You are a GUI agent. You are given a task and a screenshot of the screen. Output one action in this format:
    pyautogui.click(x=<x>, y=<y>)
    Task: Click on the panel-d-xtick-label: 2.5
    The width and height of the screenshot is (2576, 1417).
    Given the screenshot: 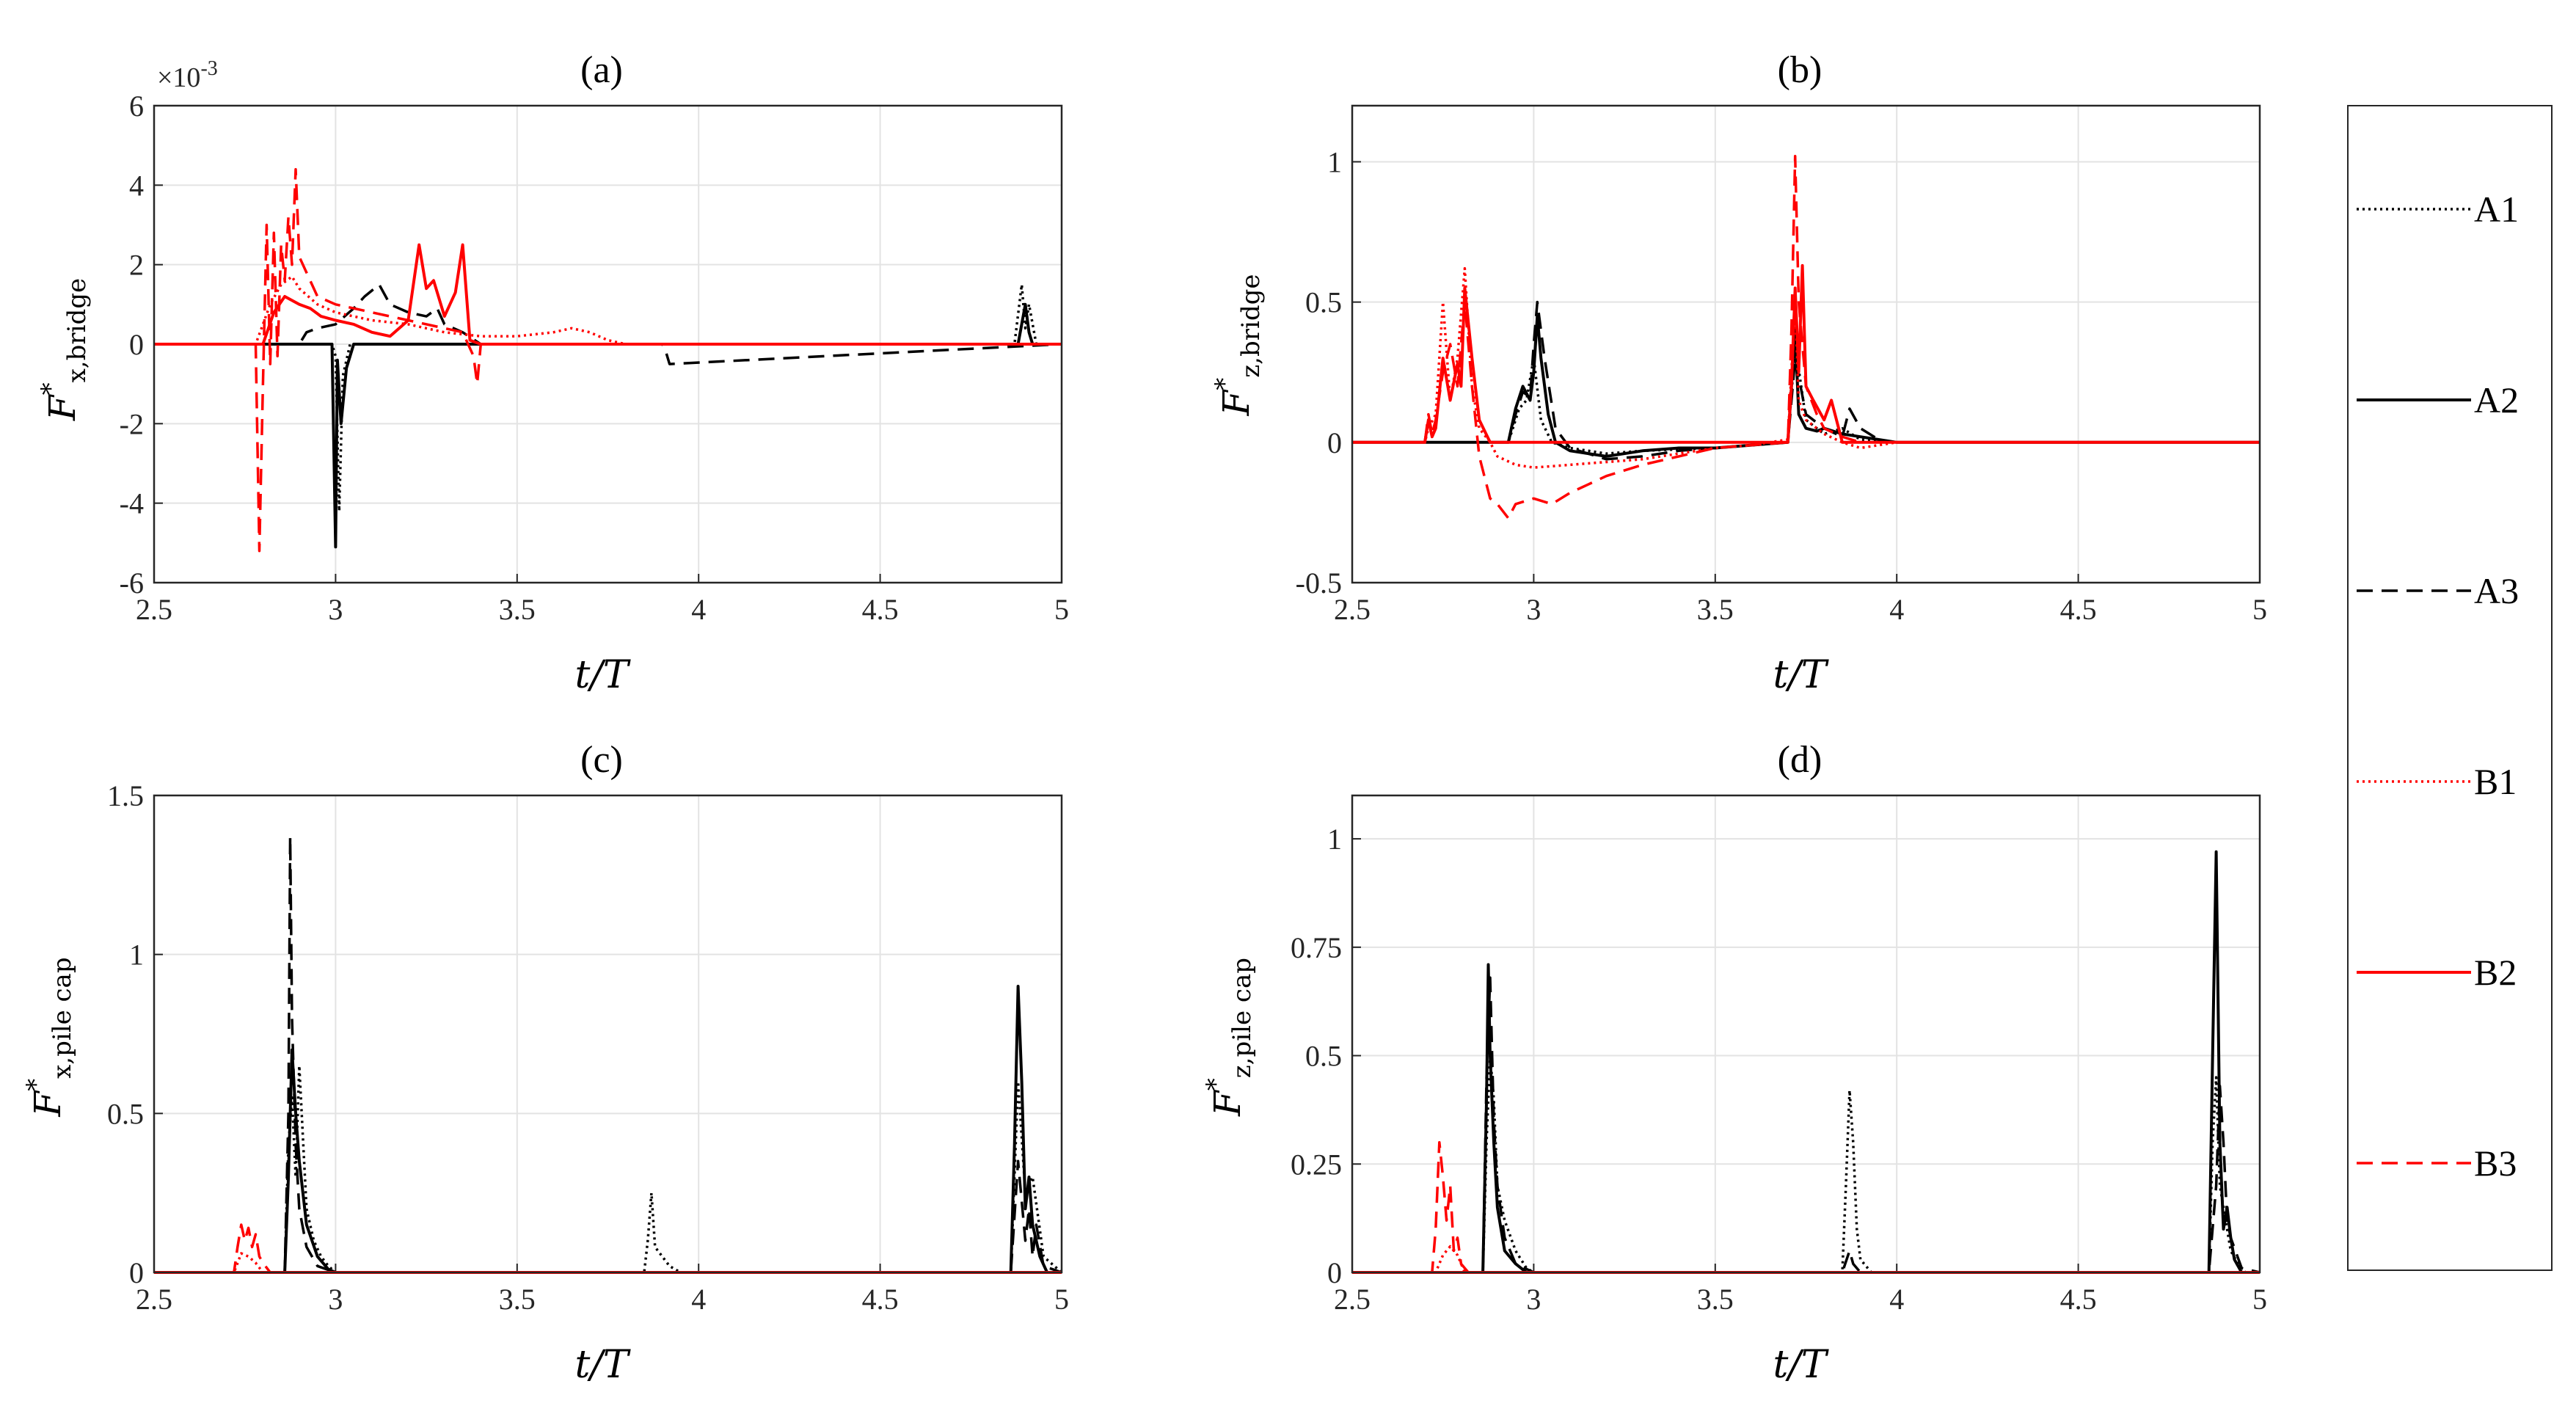 What is the action you would take?
    pyautogui.click(x=1353, y=1299)
    